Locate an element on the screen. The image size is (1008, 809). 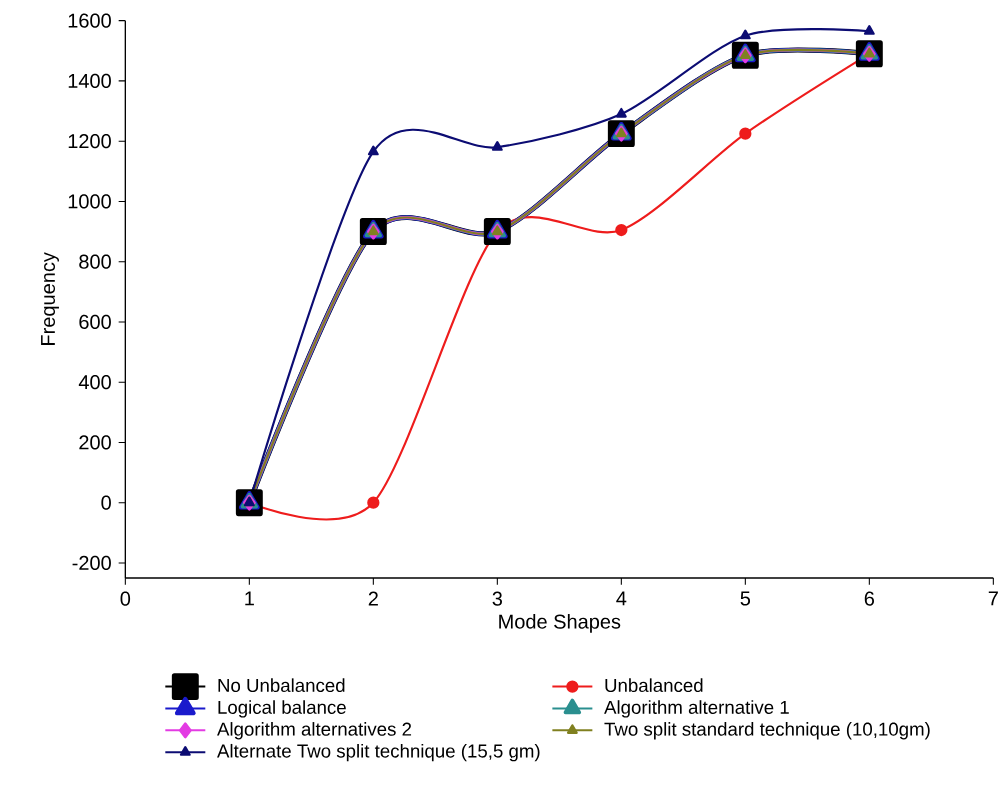
legend-label: Alternate Two split technique (15,5 gm) is located at coordinates (378, 753).